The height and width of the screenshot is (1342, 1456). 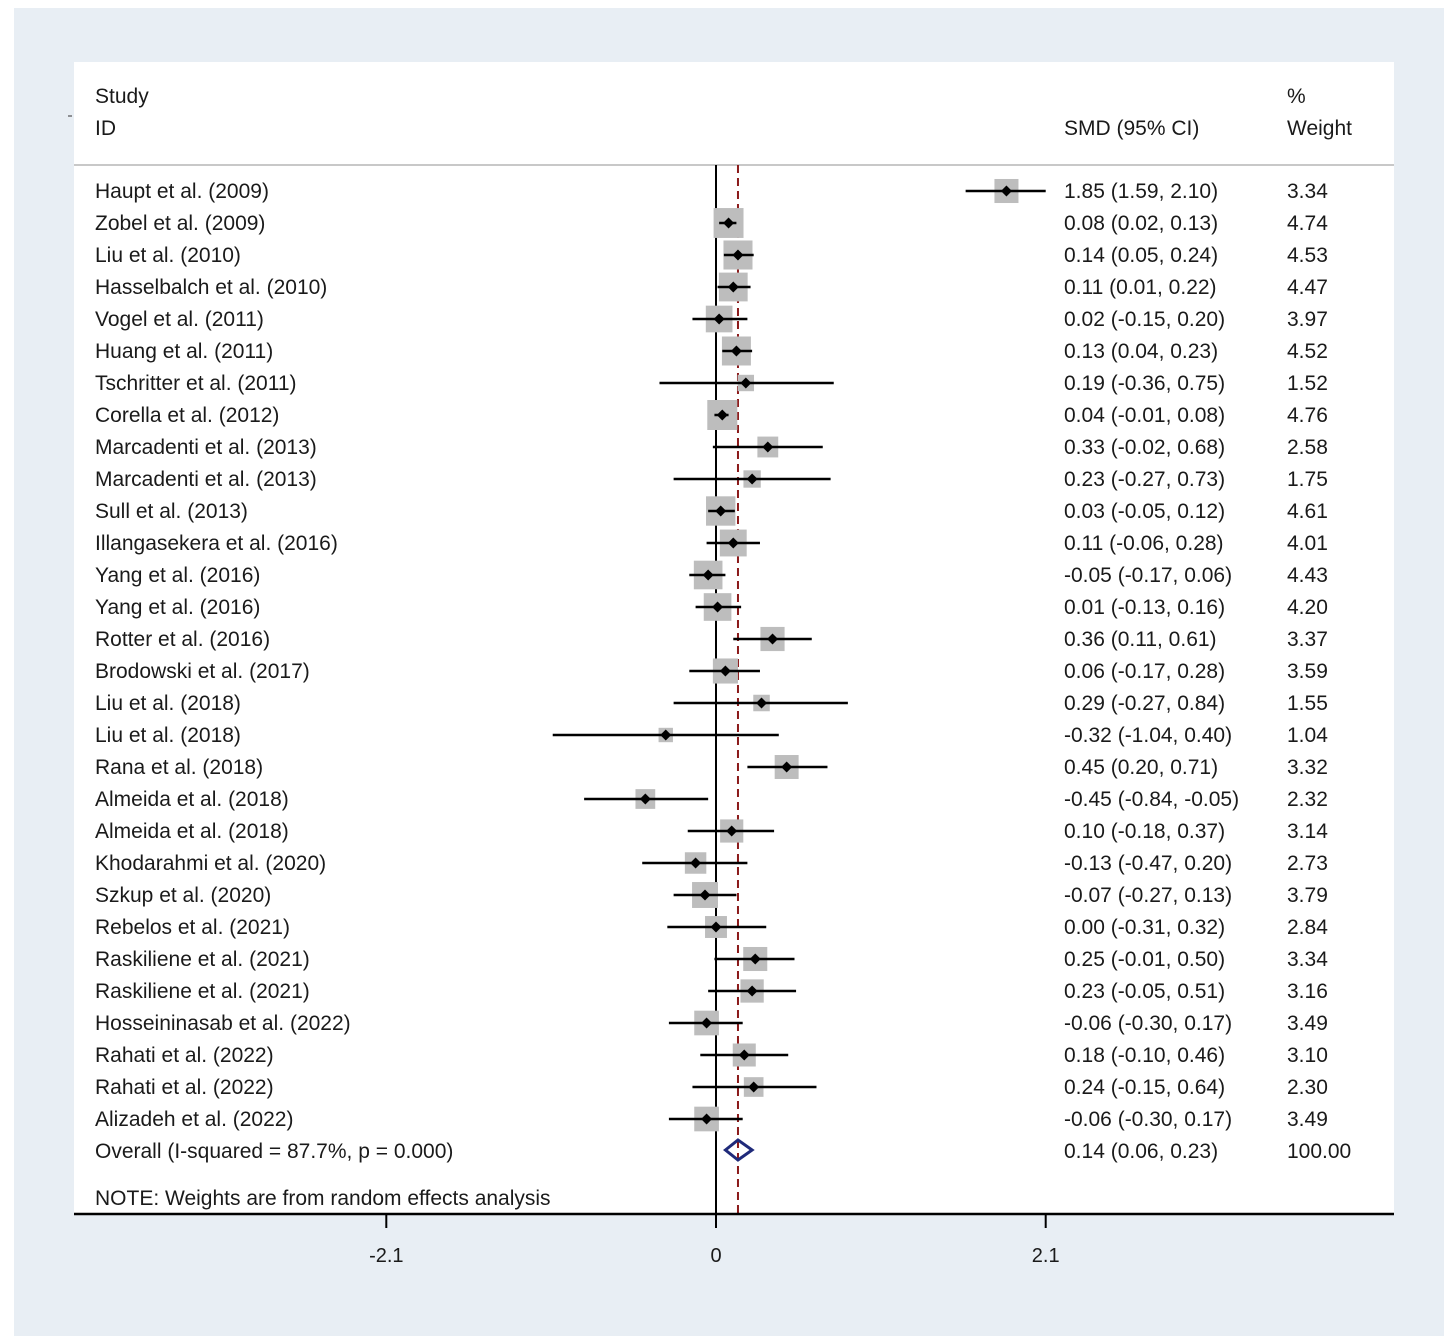 What do you see at coordinates (1144, 607) in the screenshot?
I see `study-ci-text: 0.01 (-0.13, 0.16)` at bounding box center [1144, 607].